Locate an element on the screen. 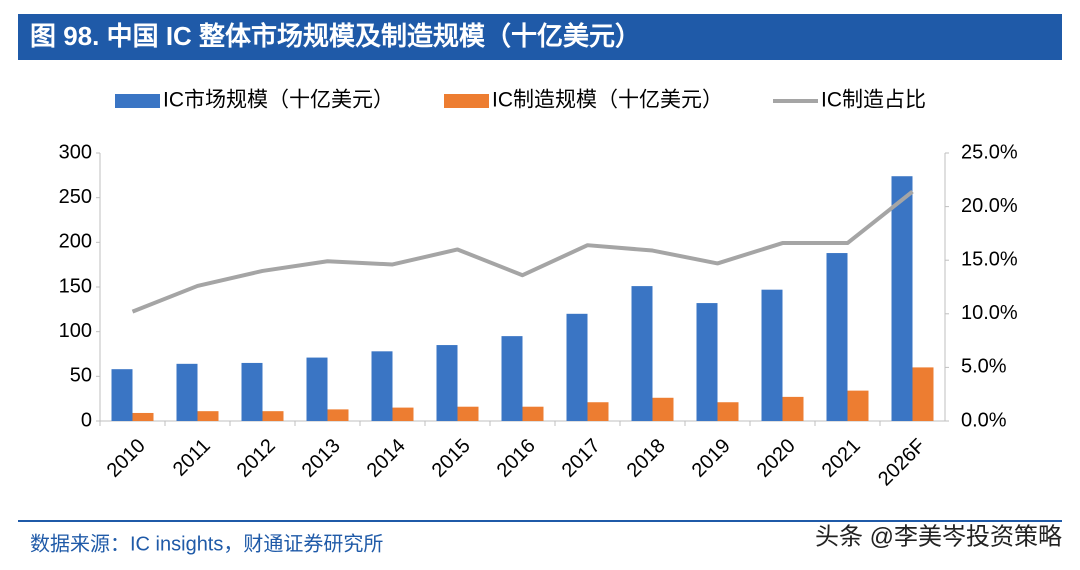 This screenshot has height=570, width=1080. x-tick-label: 2026F is located at coordinates (902, 463).